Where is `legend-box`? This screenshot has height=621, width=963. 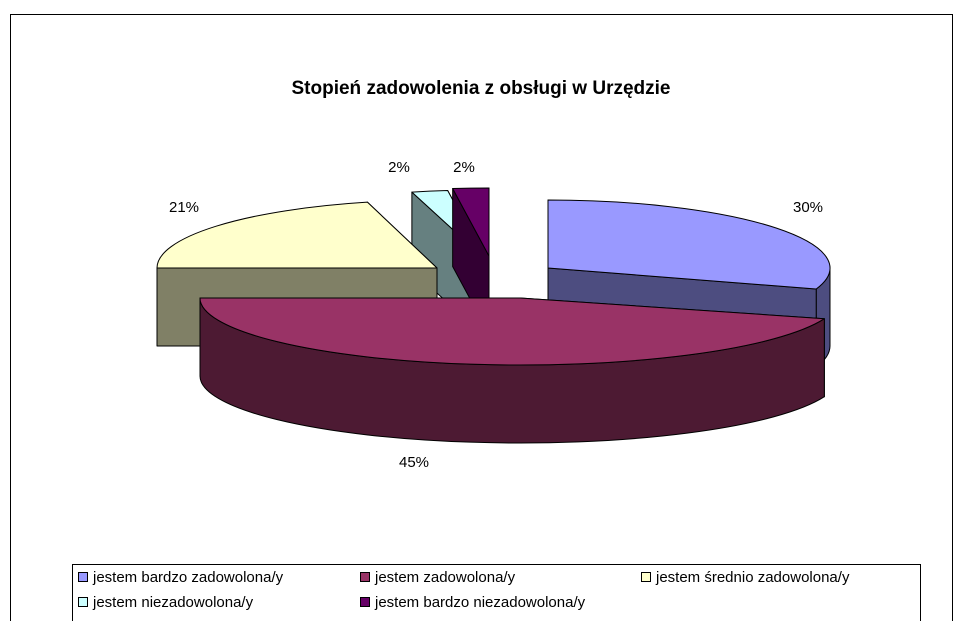 legend-box is located at coordinates (496, 592).